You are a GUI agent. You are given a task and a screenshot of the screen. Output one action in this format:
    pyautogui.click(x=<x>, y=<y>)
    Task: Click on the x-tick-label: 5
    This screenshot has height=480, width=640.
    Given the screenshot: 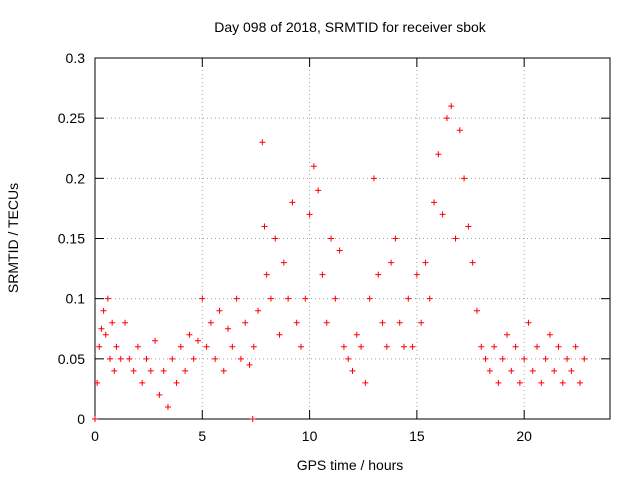 What is the action you would take?
    pyautogui.click(x=202, y=436)
    